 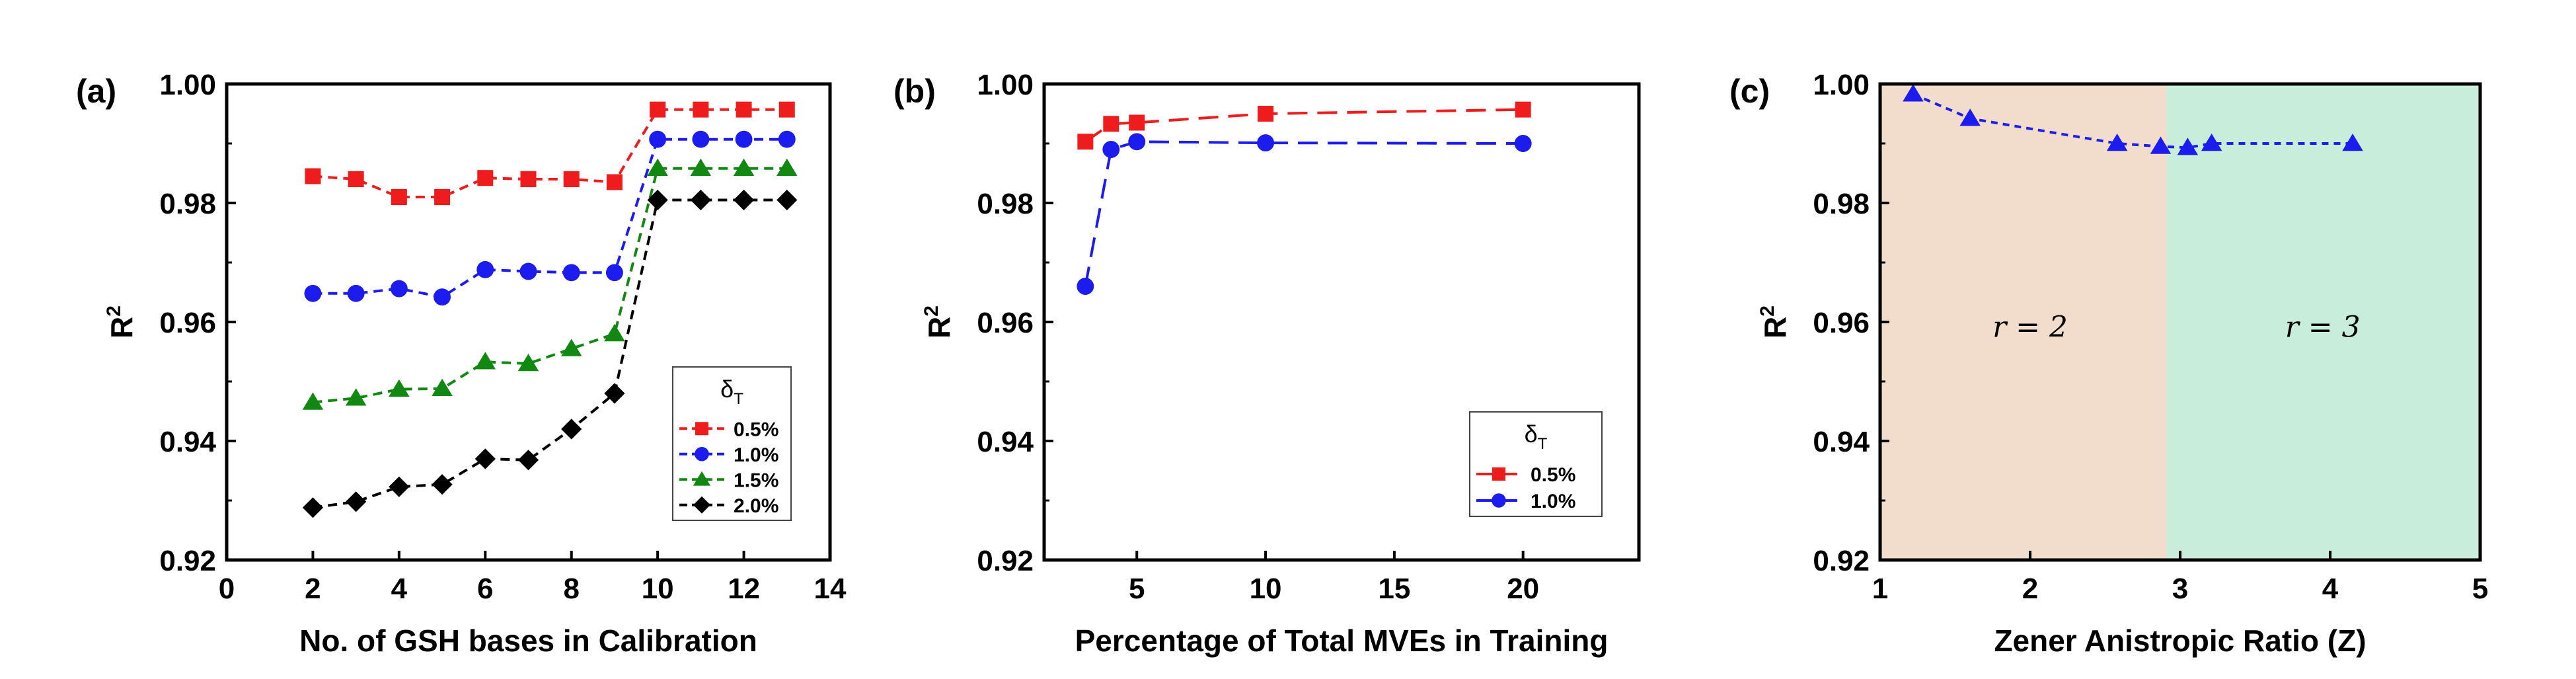 I want to click on x-tick-label: 10, so click(x=658, y=589).